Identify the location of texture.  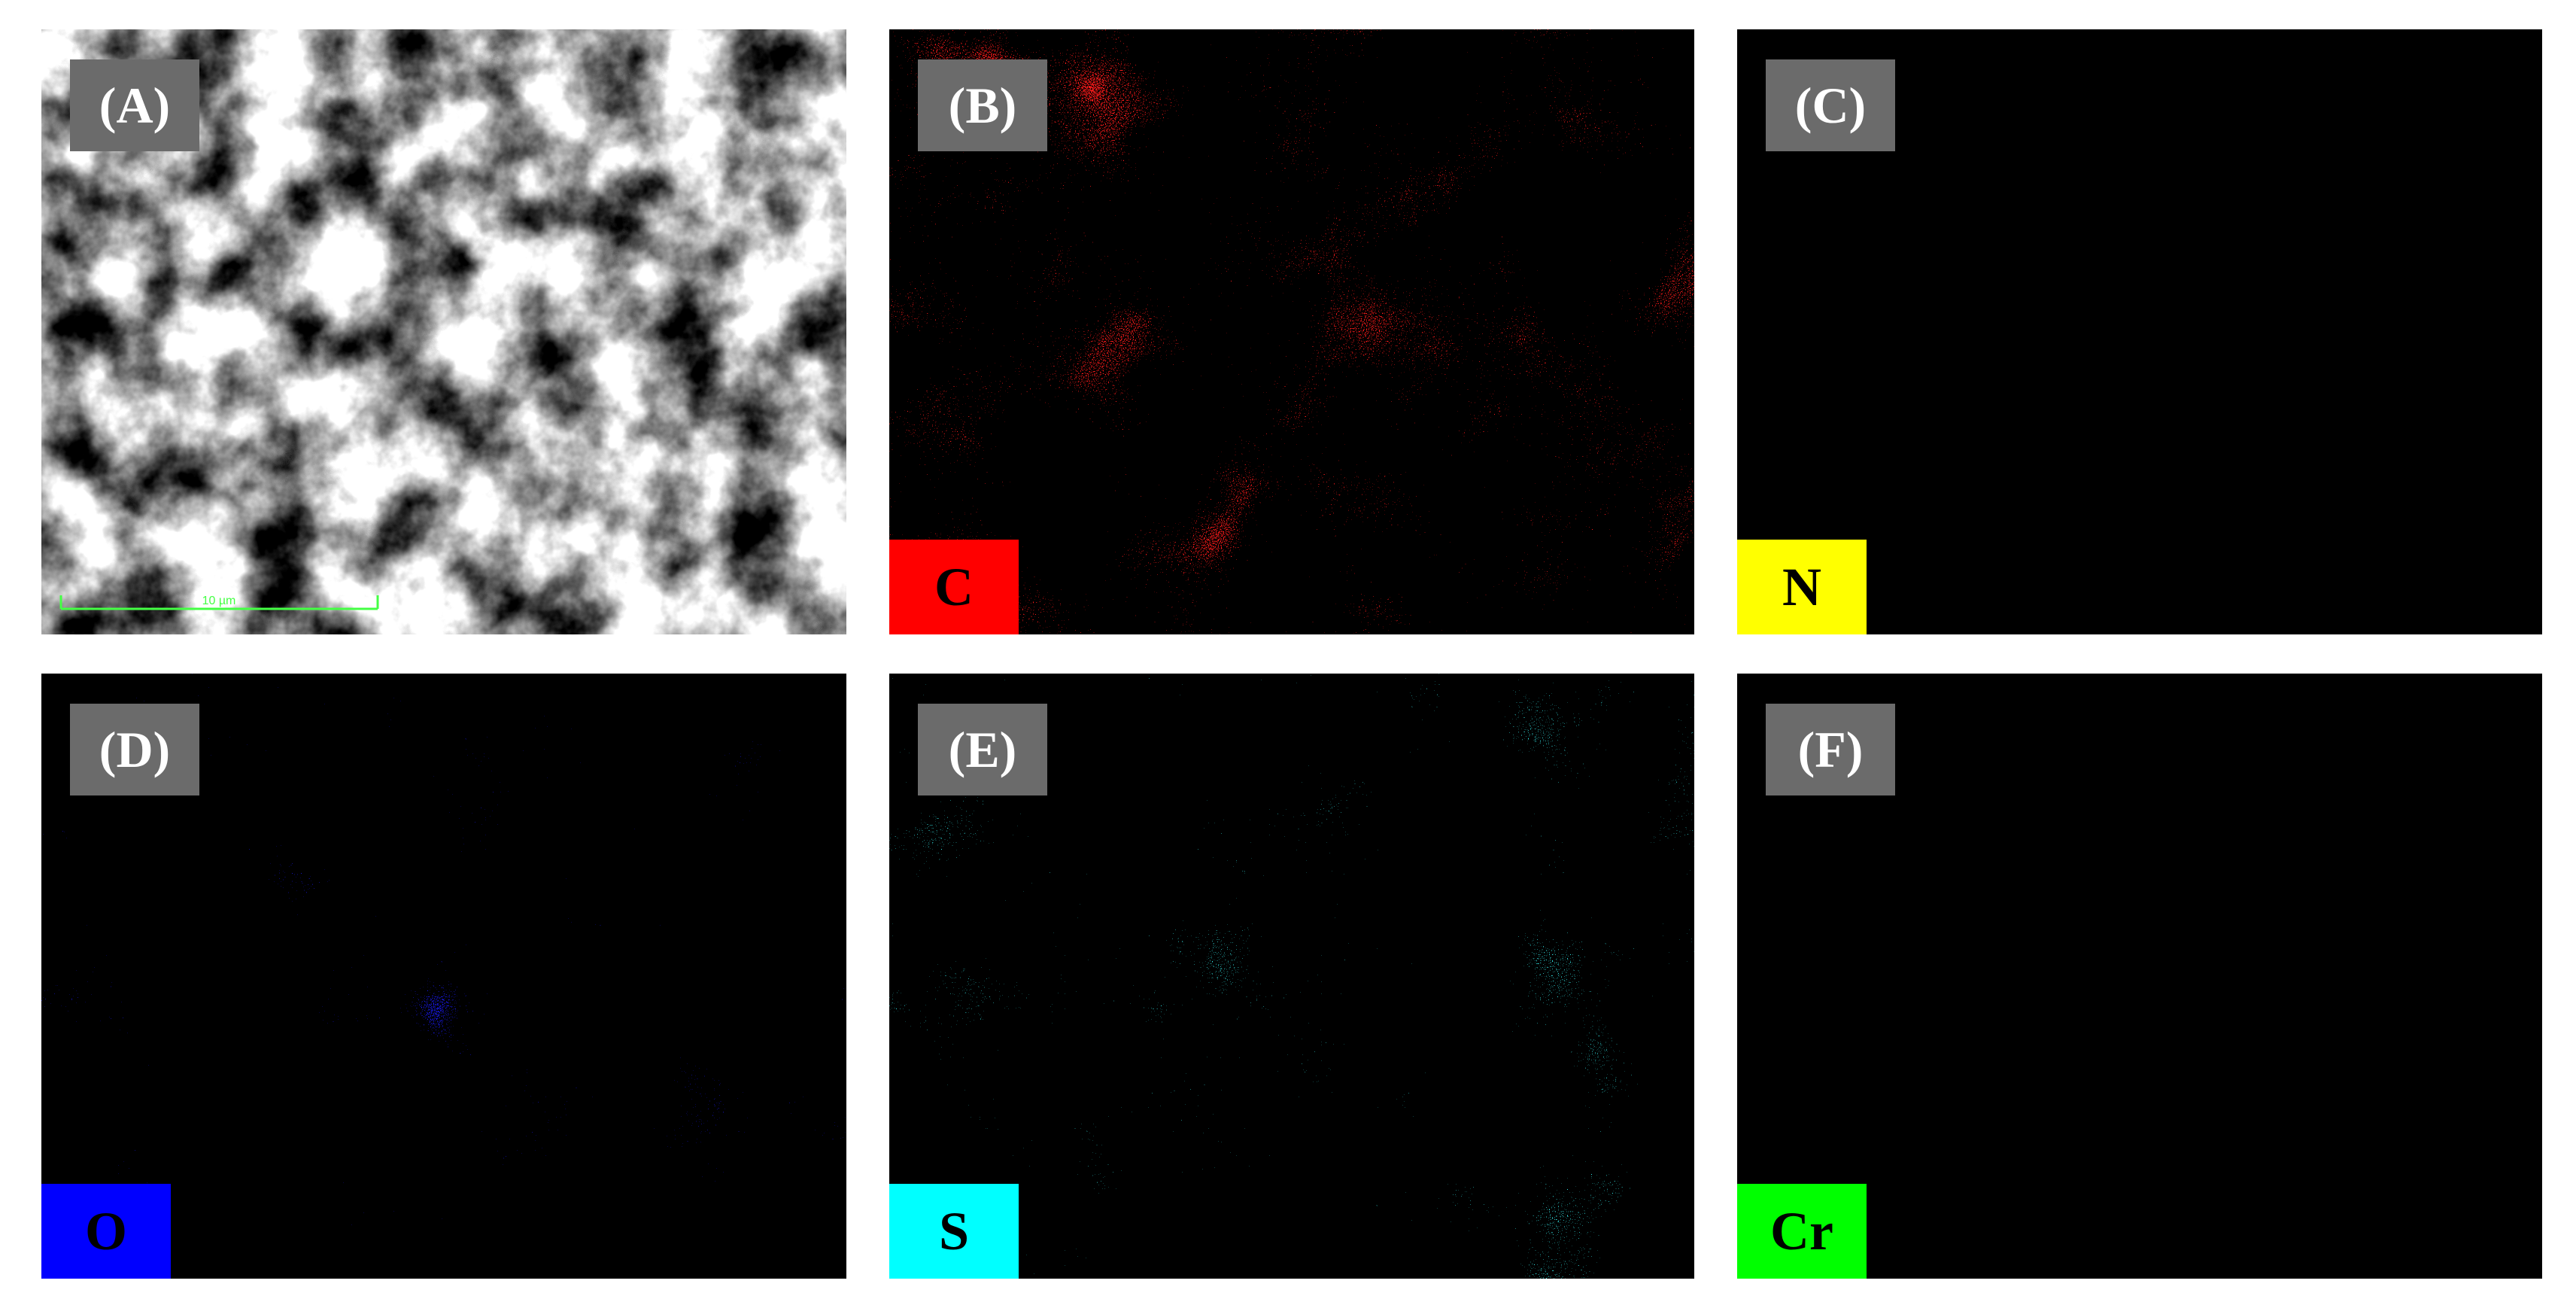
(2139, 332).